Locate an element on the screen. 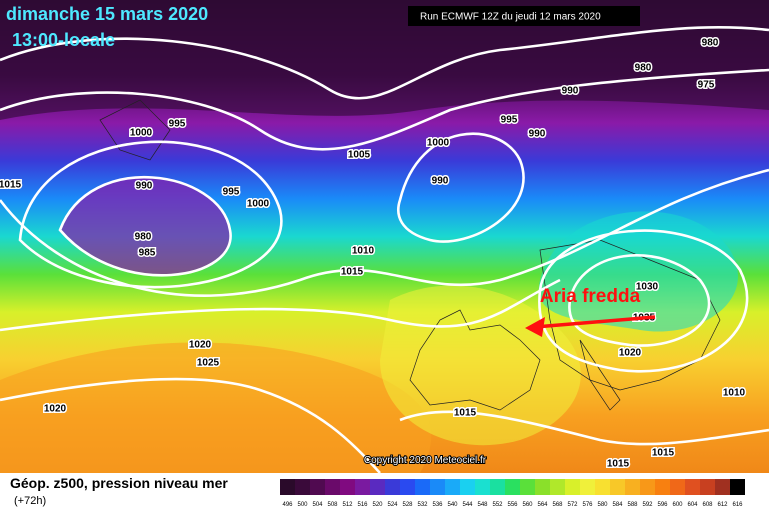 The image size is (769, 513). scale-label: 588 is located at coordinates (632, 505).